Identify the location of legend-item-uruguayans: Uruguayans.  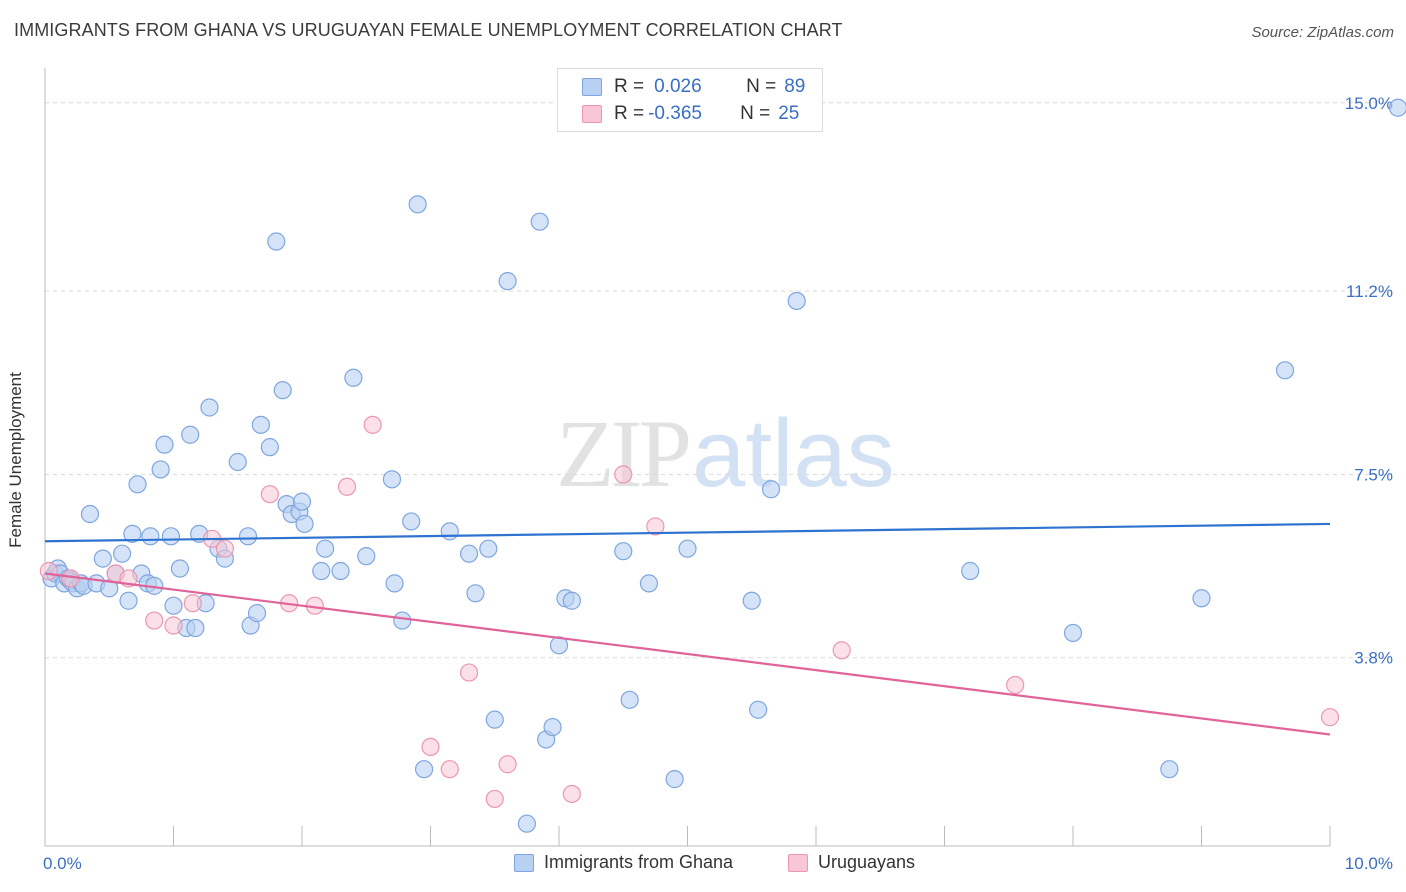
(851, 862).